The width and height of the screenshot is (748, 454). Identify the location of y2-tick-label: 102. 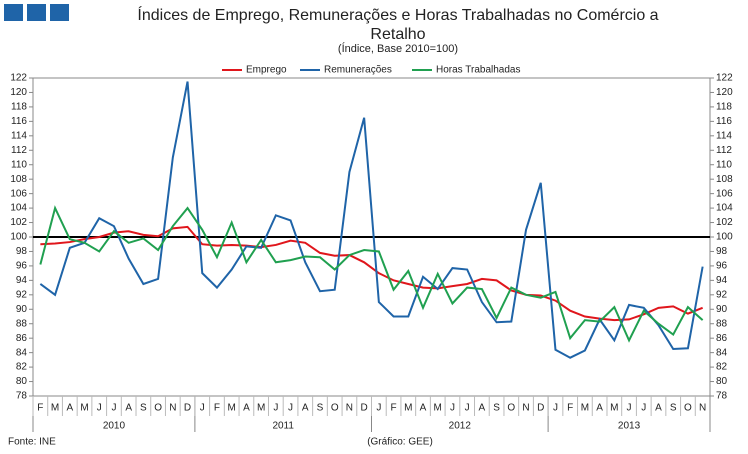
(724, 222).